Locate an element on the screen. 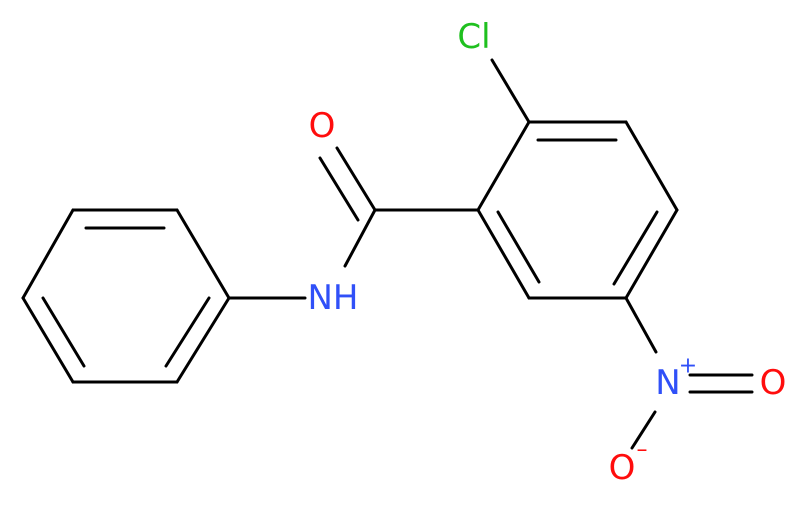 Image resolution: width=809 pixels, height=507 pixels. atom-label: N is located at coordinates (667, 383).